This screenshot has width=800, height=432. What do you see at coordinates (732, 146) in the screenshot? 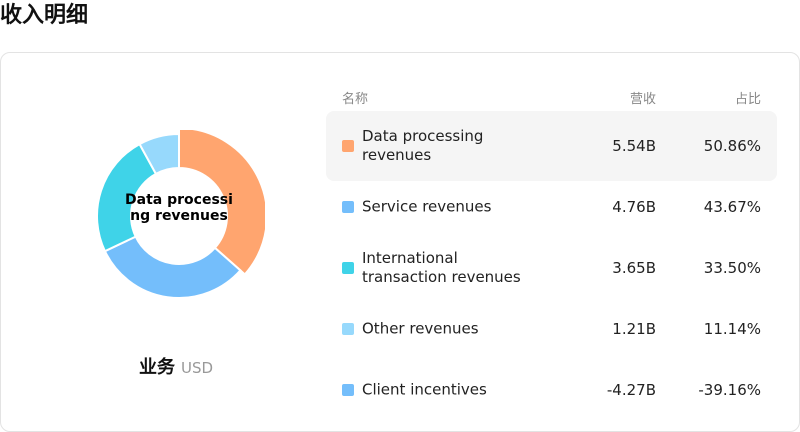
I see `row-share: 50.86%` at bounding box center [732, 146].